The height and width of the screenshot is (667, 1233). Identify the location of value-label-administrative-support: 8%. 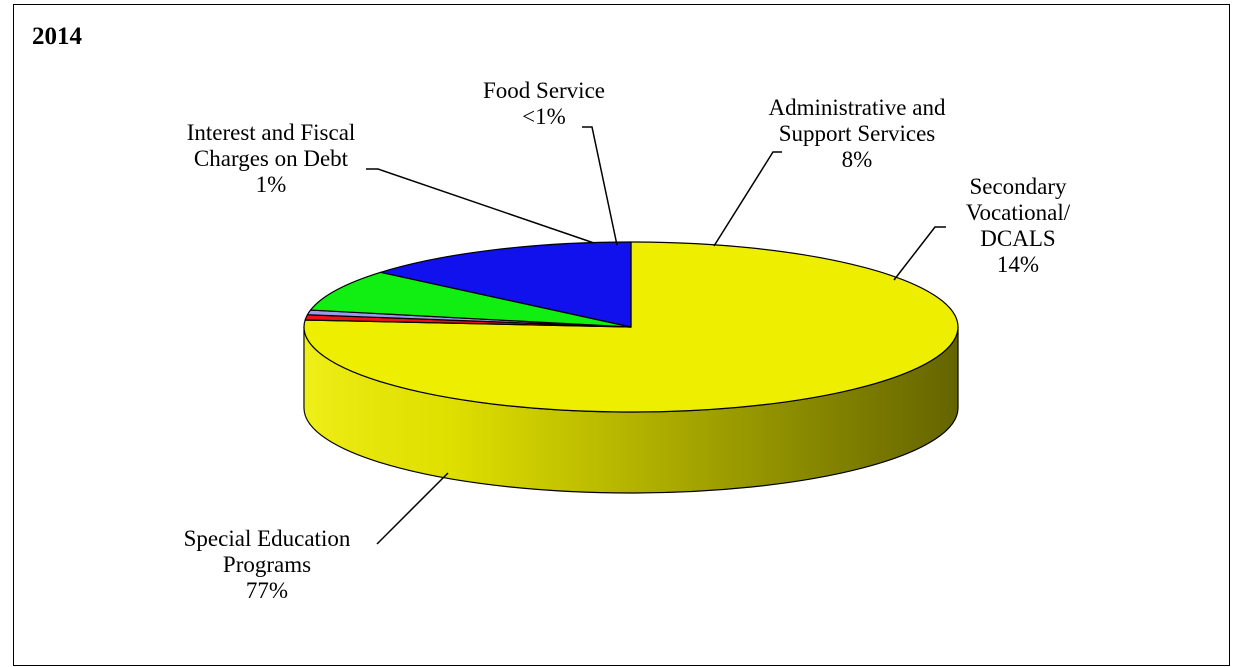
(857, 159).